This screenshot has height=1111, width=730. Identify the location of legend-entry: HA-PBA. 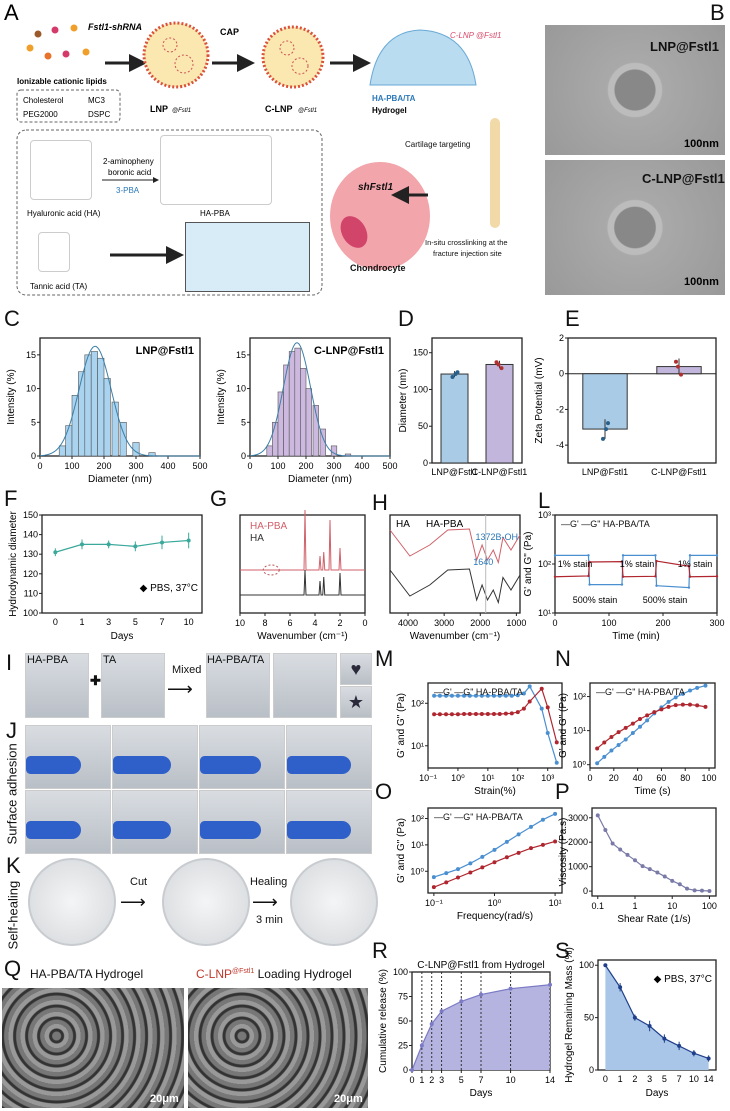
(445, 524).